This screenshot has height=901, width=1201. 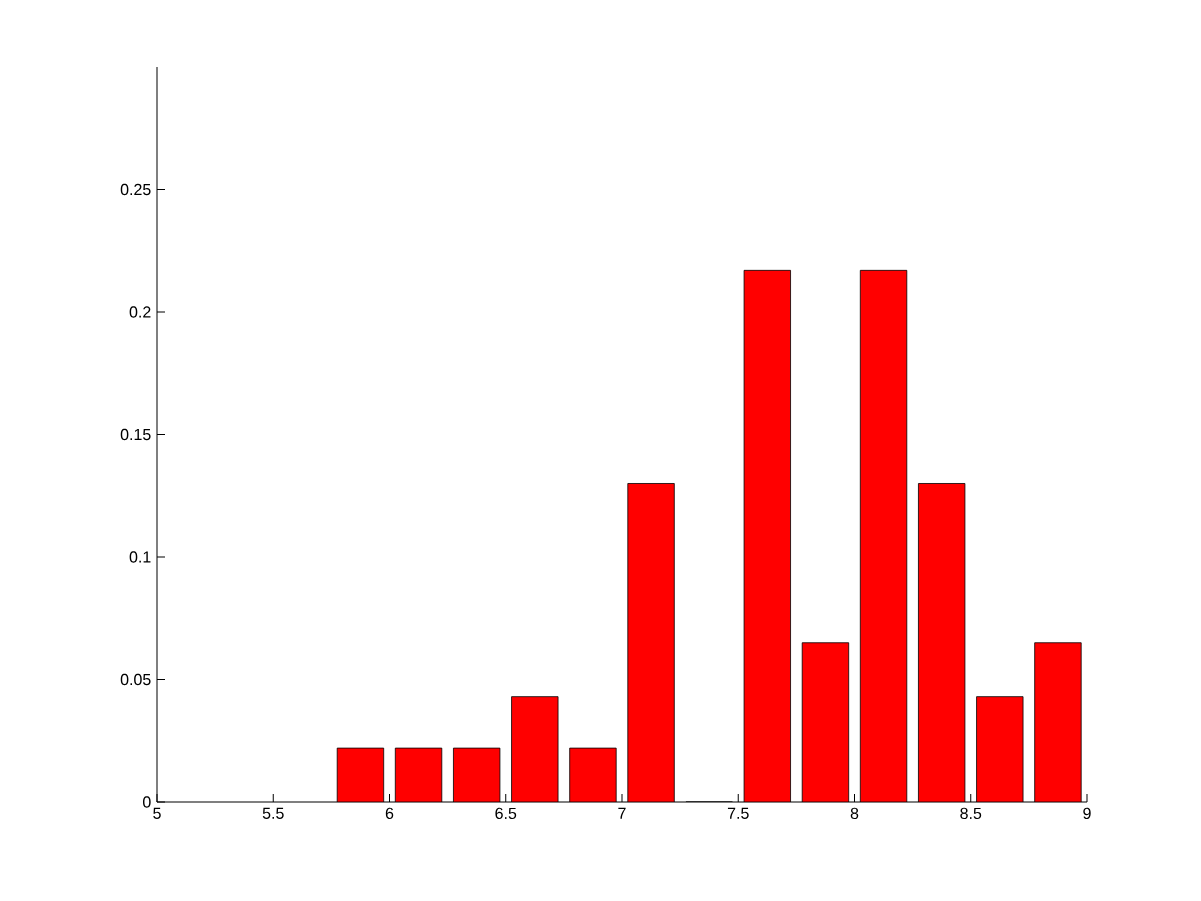 What do you see at coordinates (273, 813) in the screenshot?
I see `x-tick-label: 5.5` at bounding box center [273, 813].